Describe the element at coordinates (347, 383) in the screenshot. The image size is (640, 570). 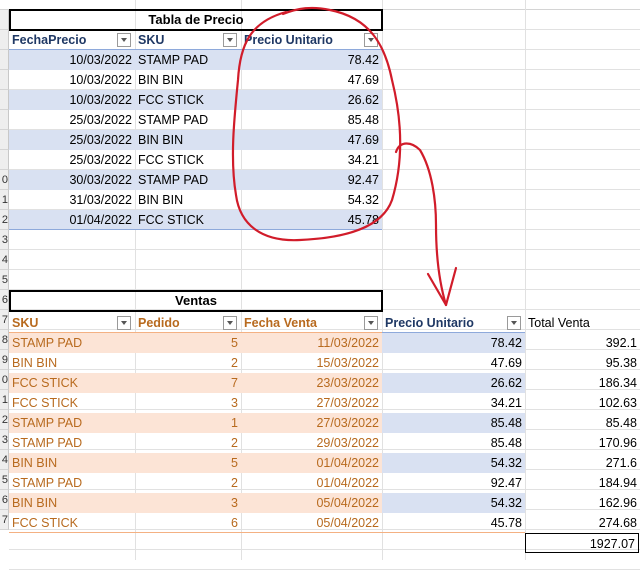
I see `ventas-cell-fecha: 23/03/2022` at that location.